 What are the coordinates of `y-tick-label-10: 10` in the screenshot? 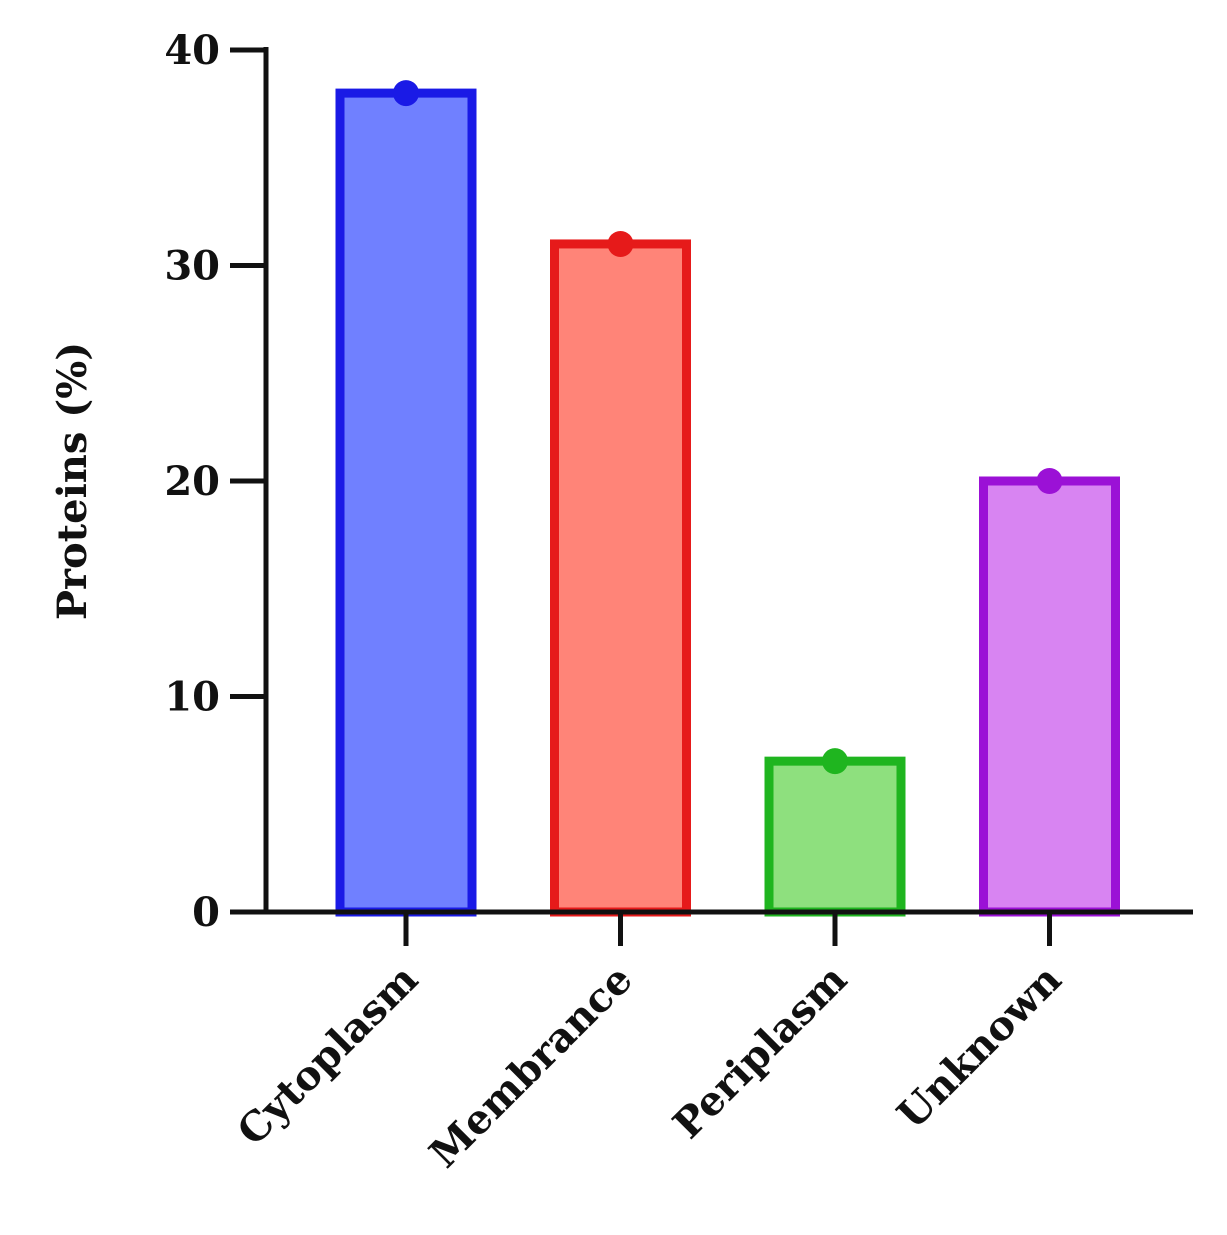 It's located at (192, 697).